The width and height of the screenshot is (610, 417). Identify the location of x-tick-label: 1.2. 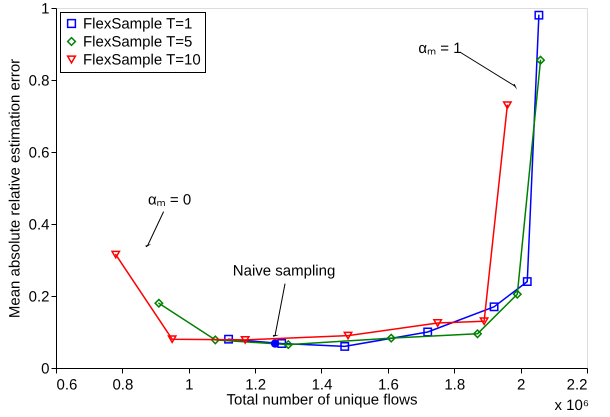
(255, 385).